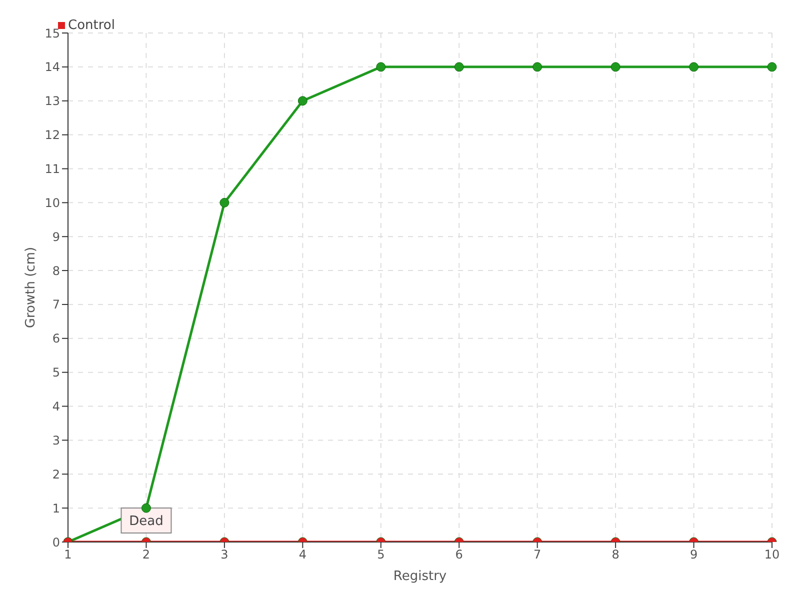 The height and width of the screenshot is (600, 800). What do you see at coordinates (538, 555) in the screenshot?
I see `x-tick-label: 7` at bounding box center [538, 555].